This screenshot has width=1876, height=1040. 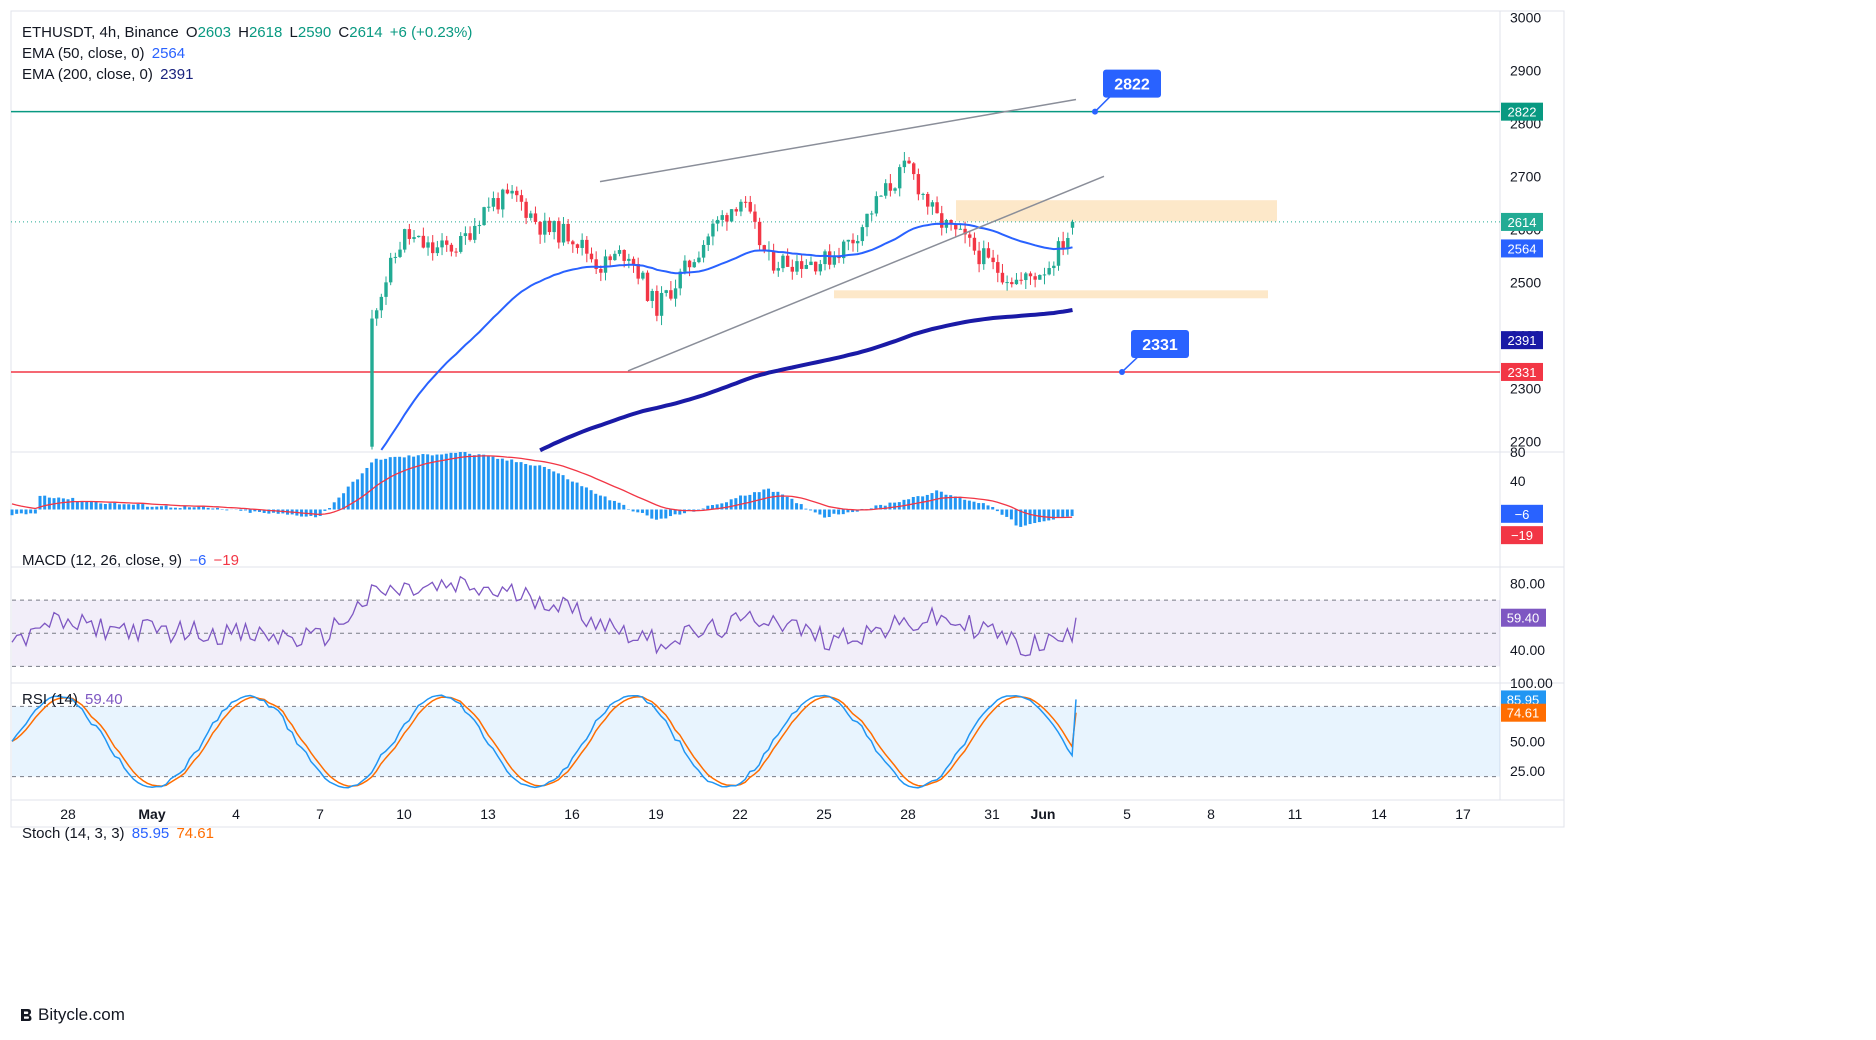 I want to click on stoch-label: Stoch (14, 3, 3), so click(x=73, y=833).